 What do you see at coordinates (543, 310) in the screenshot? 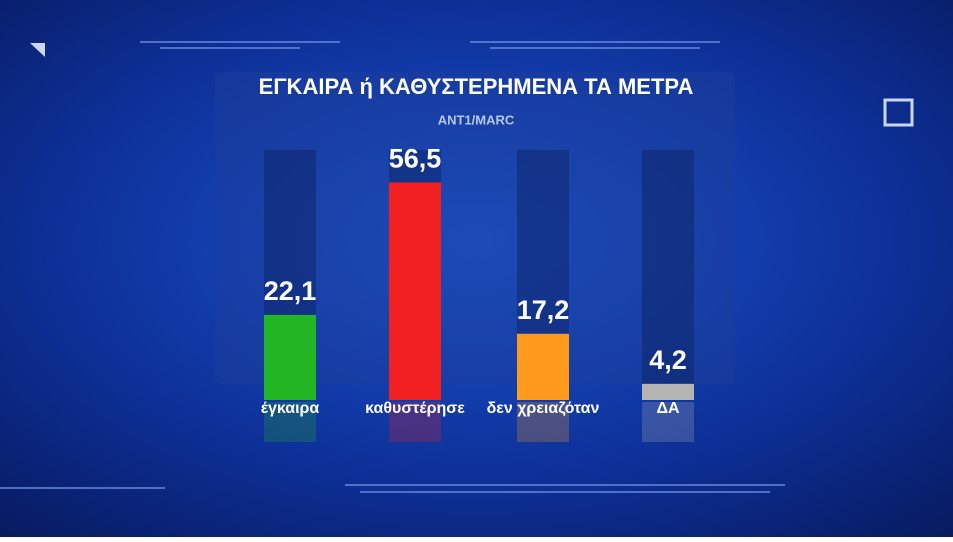
I see `value-label: 17,2` at bounding box center [543, 310].